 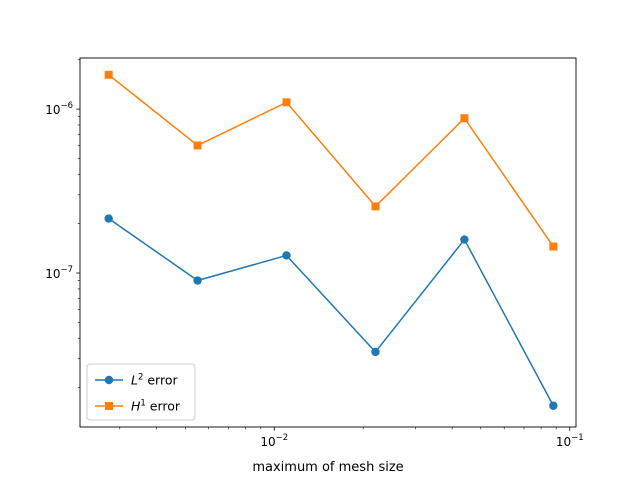 I want to click on x-axis-label: maximum of mesh size, so click(x=327, y=467).